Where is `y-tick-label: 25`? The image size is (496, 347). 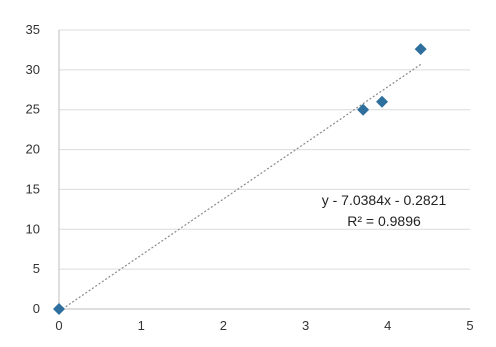 y-tick-label: 25 is located at coordinates (33, 109).